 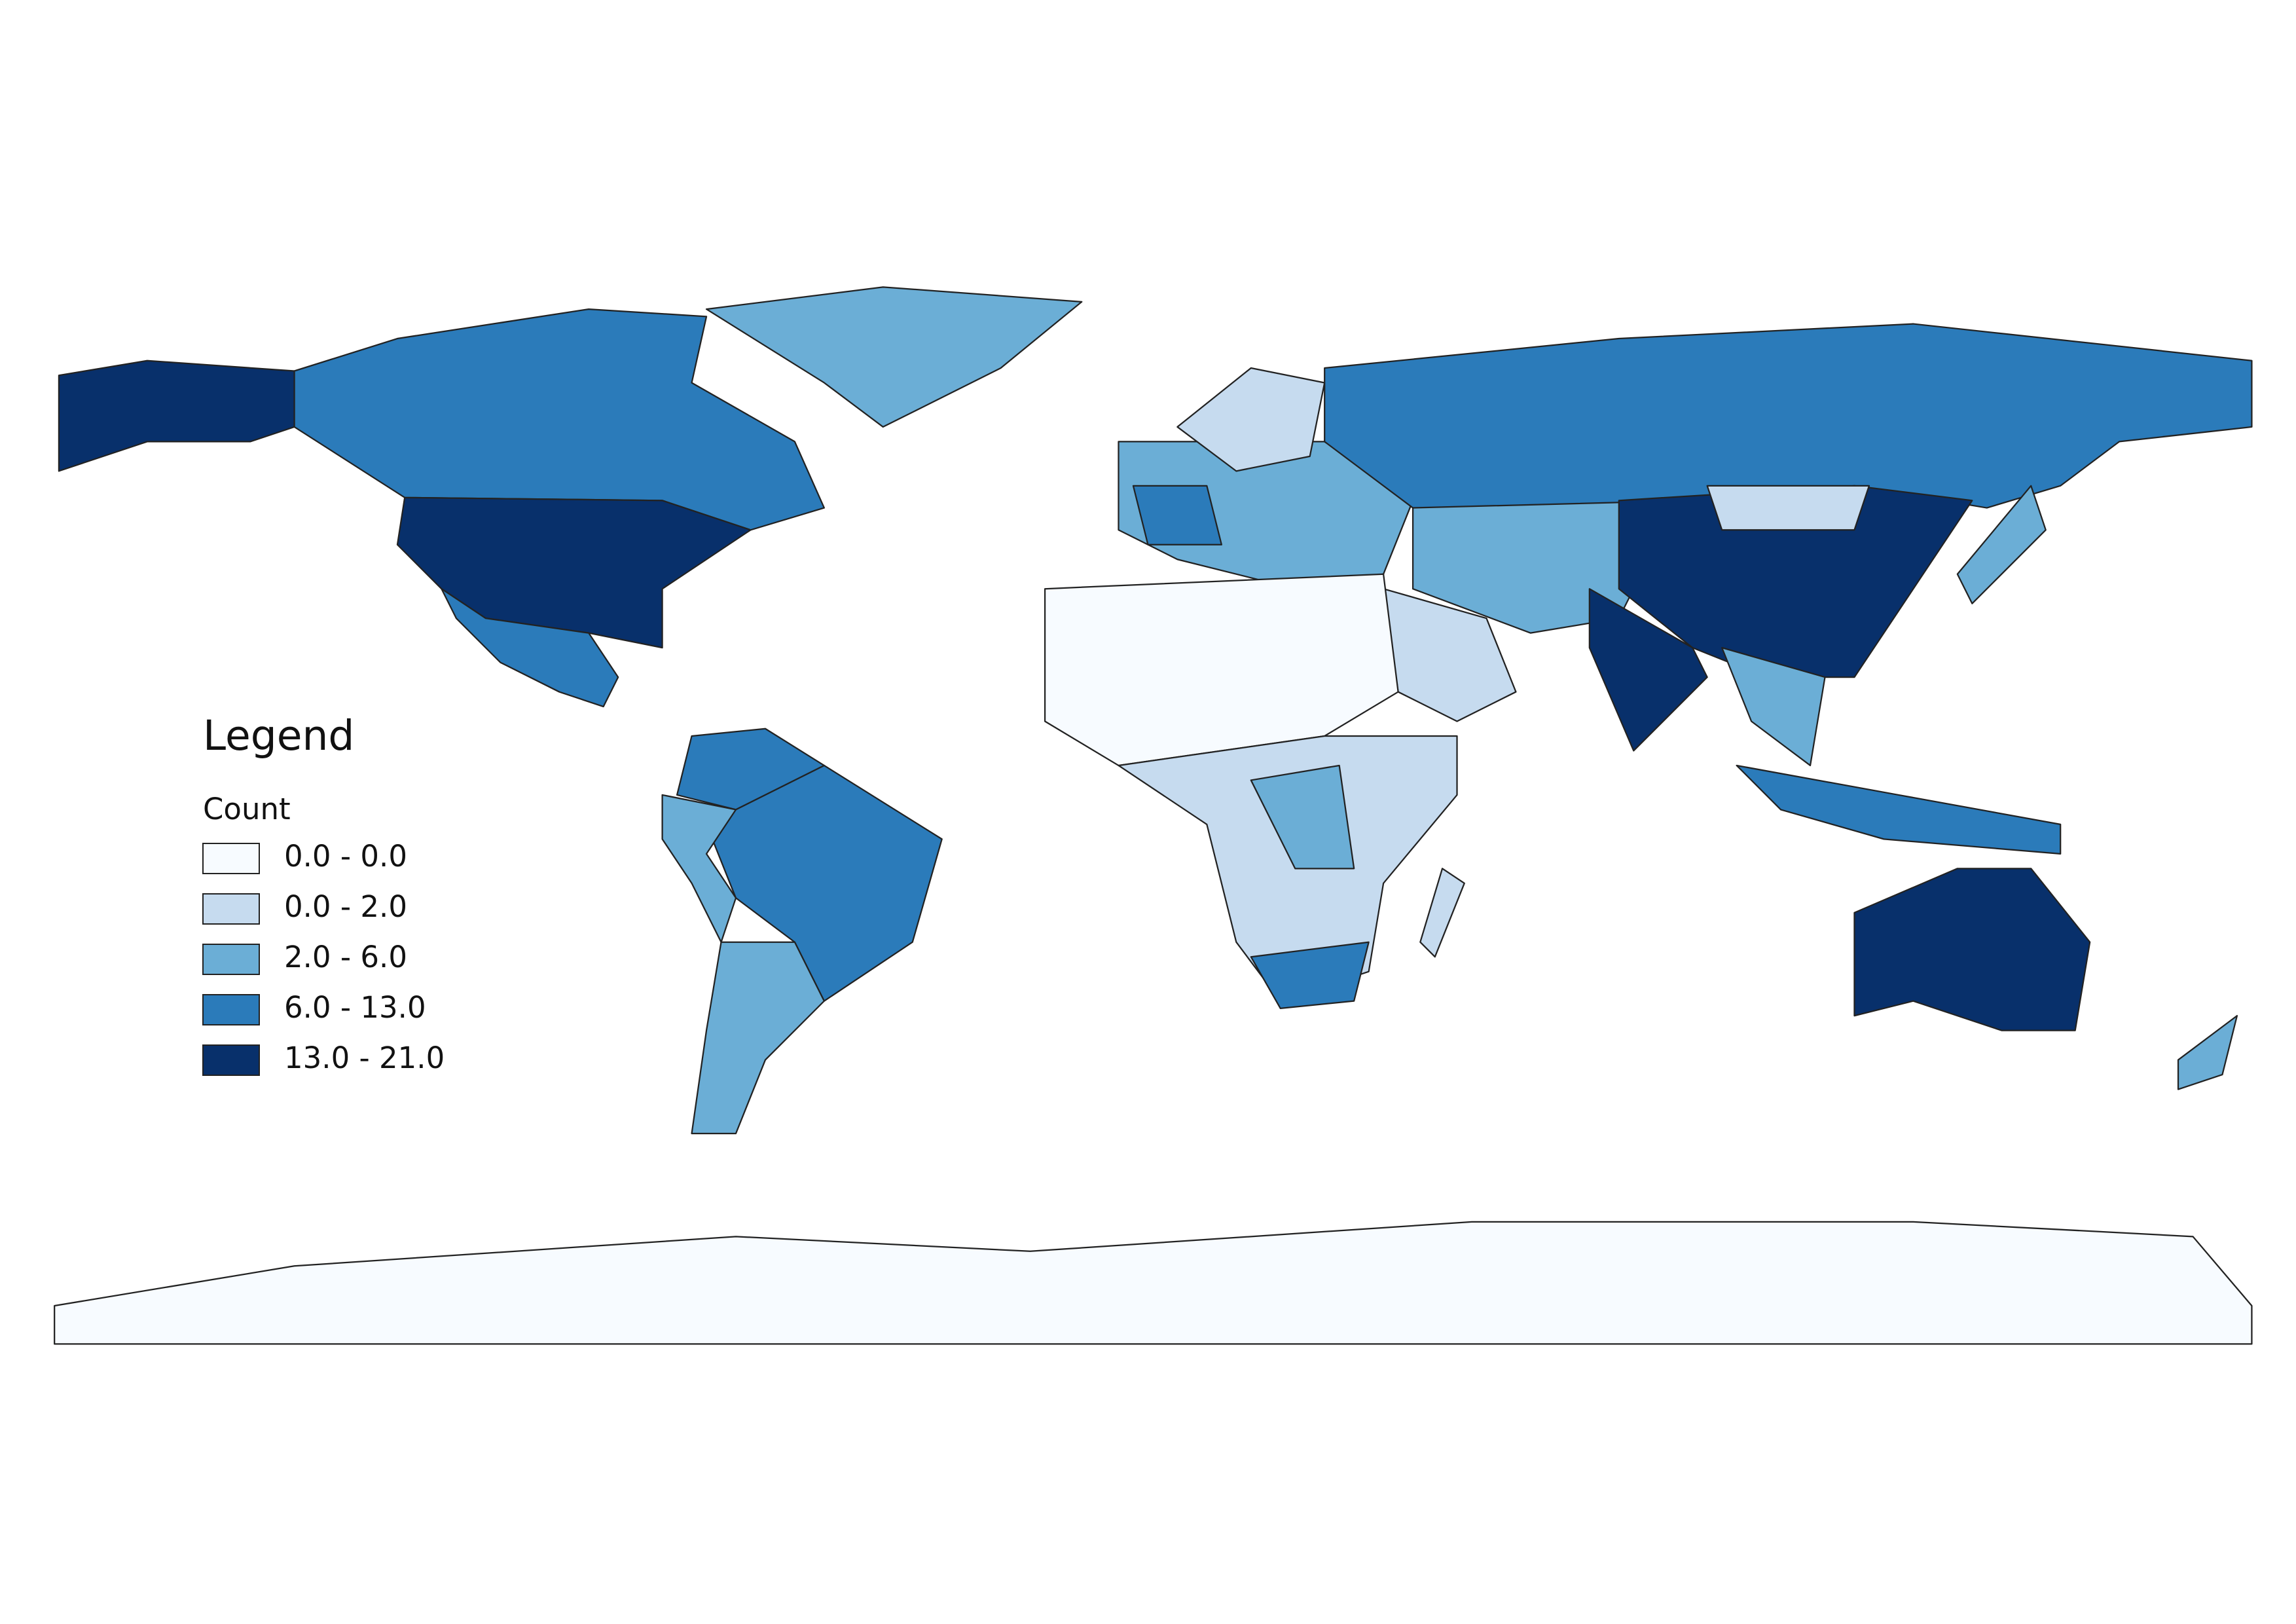 What do you see at coordinates (1177, 515) in the screenshot?
I see `france` at bounding box center [1177, 515].